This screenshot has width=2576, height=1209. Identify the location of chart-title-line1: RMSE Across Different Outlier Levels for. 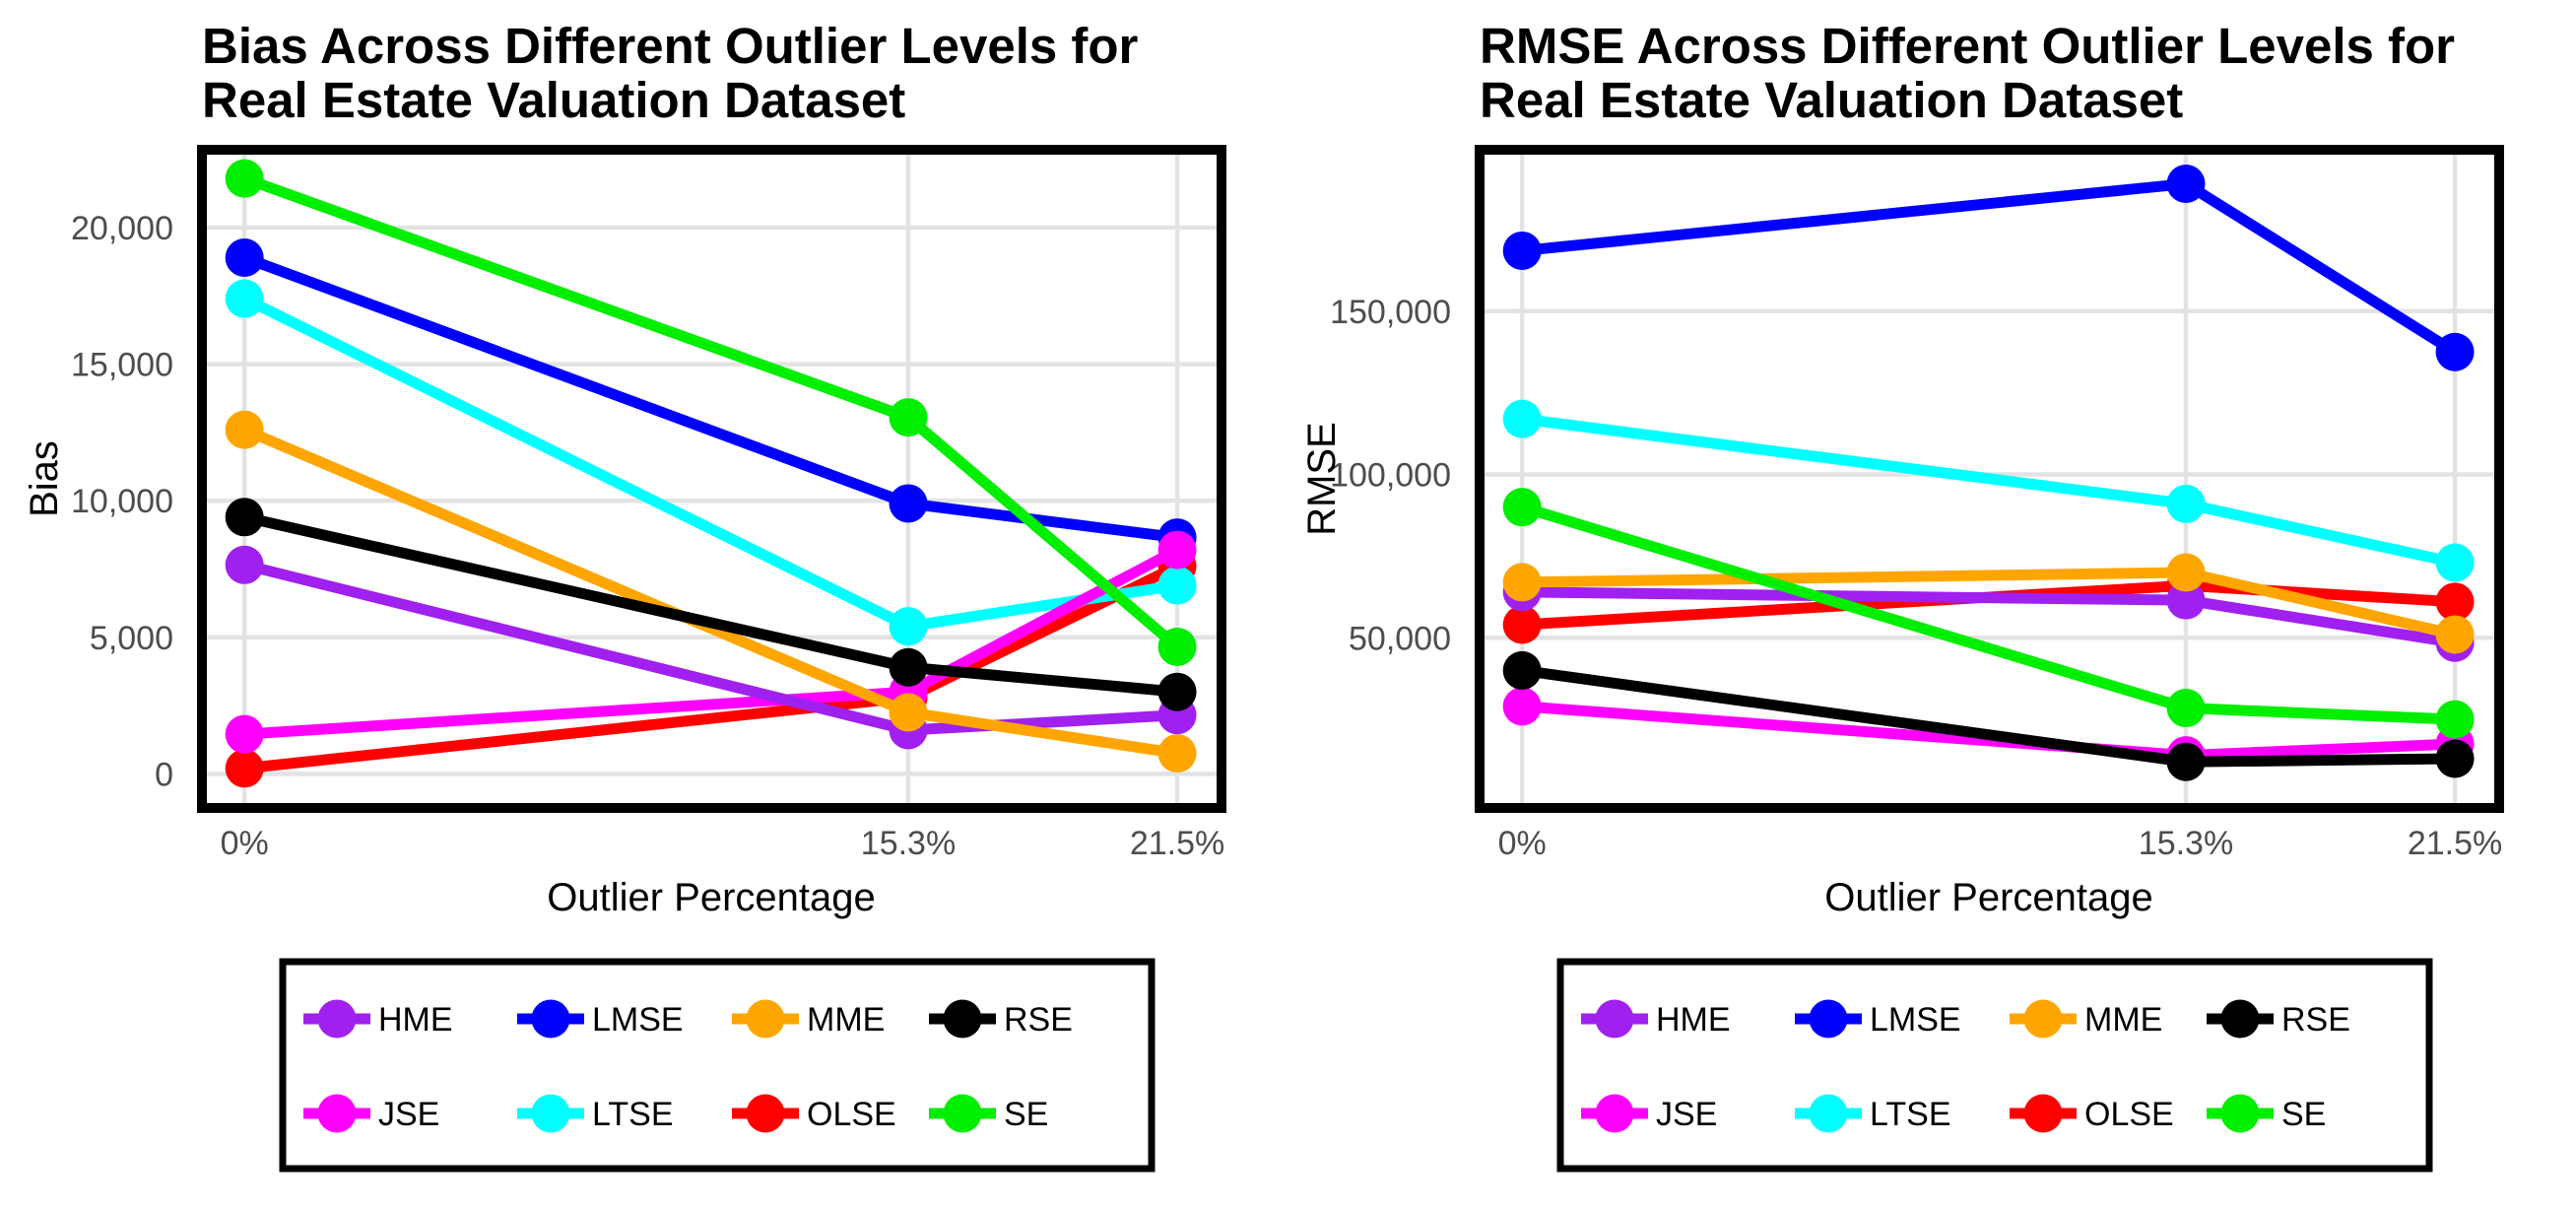
(1968, 46).